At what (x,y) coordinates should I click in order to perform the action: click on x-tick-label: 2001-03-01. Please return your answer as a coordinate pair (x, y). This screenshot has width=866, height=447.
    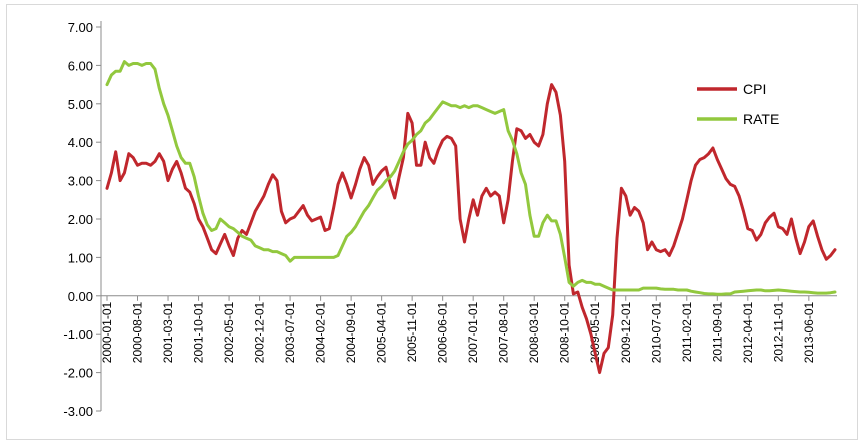
    Looking at the image, I should click on (168, 332).